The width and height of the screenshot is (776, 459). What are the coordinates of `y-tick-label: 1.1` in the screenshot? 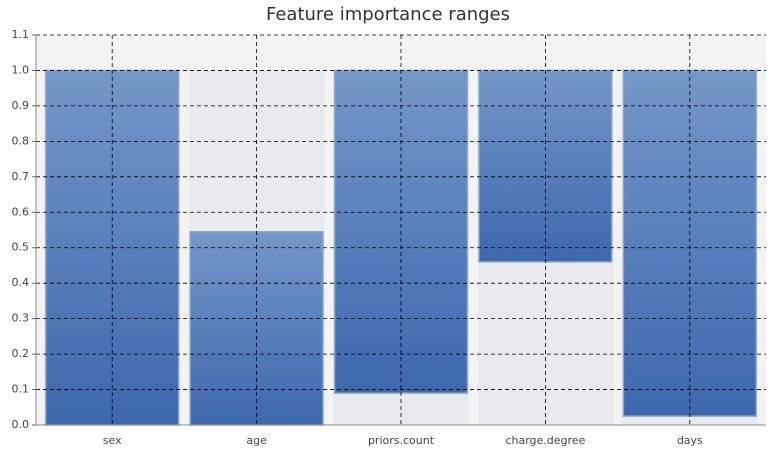 It's located at (21, 34).